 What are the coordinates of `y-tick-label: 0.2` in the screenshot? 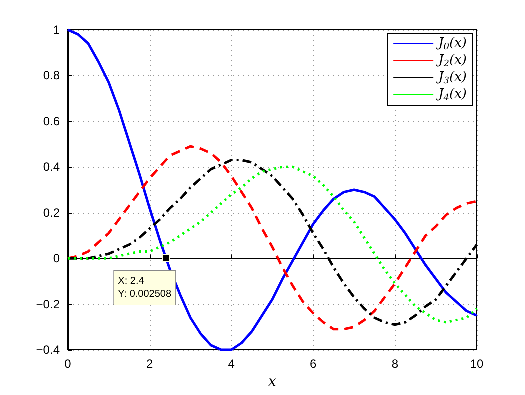 It's located at (51, 213).